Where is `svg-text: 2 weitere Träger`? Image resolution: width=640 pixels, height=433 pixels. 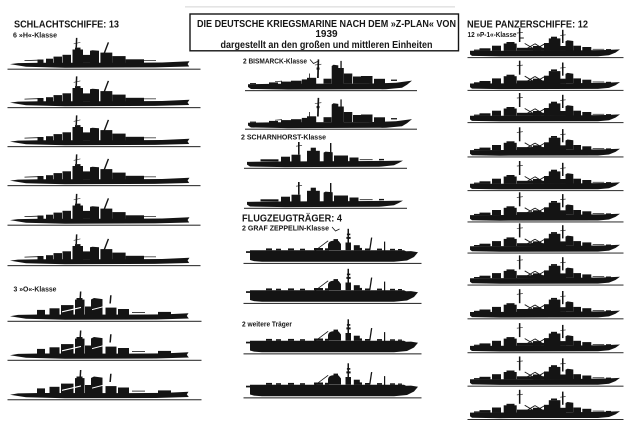 svg-text: 2 weitere Träger is located at coordinates (267, 324).